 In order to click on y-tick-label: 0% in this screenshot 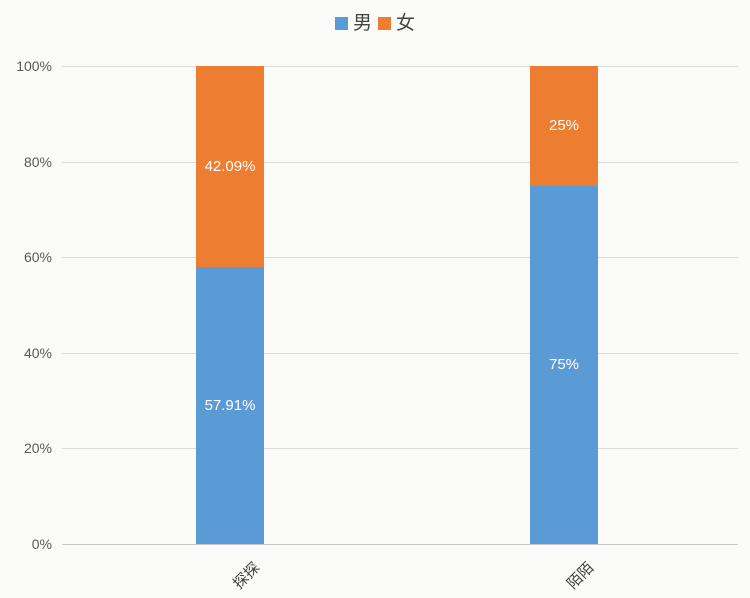, I will do `click(41, 544)`.